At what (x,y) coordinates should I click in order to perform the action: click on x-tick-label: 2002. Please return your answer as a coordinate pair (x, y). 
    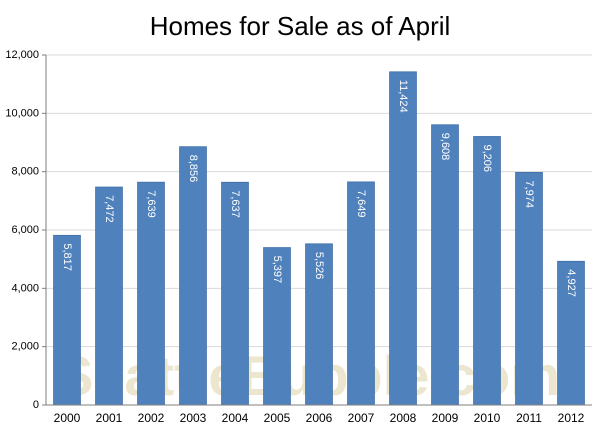
    Looking at the image, I should click on (151, 418).